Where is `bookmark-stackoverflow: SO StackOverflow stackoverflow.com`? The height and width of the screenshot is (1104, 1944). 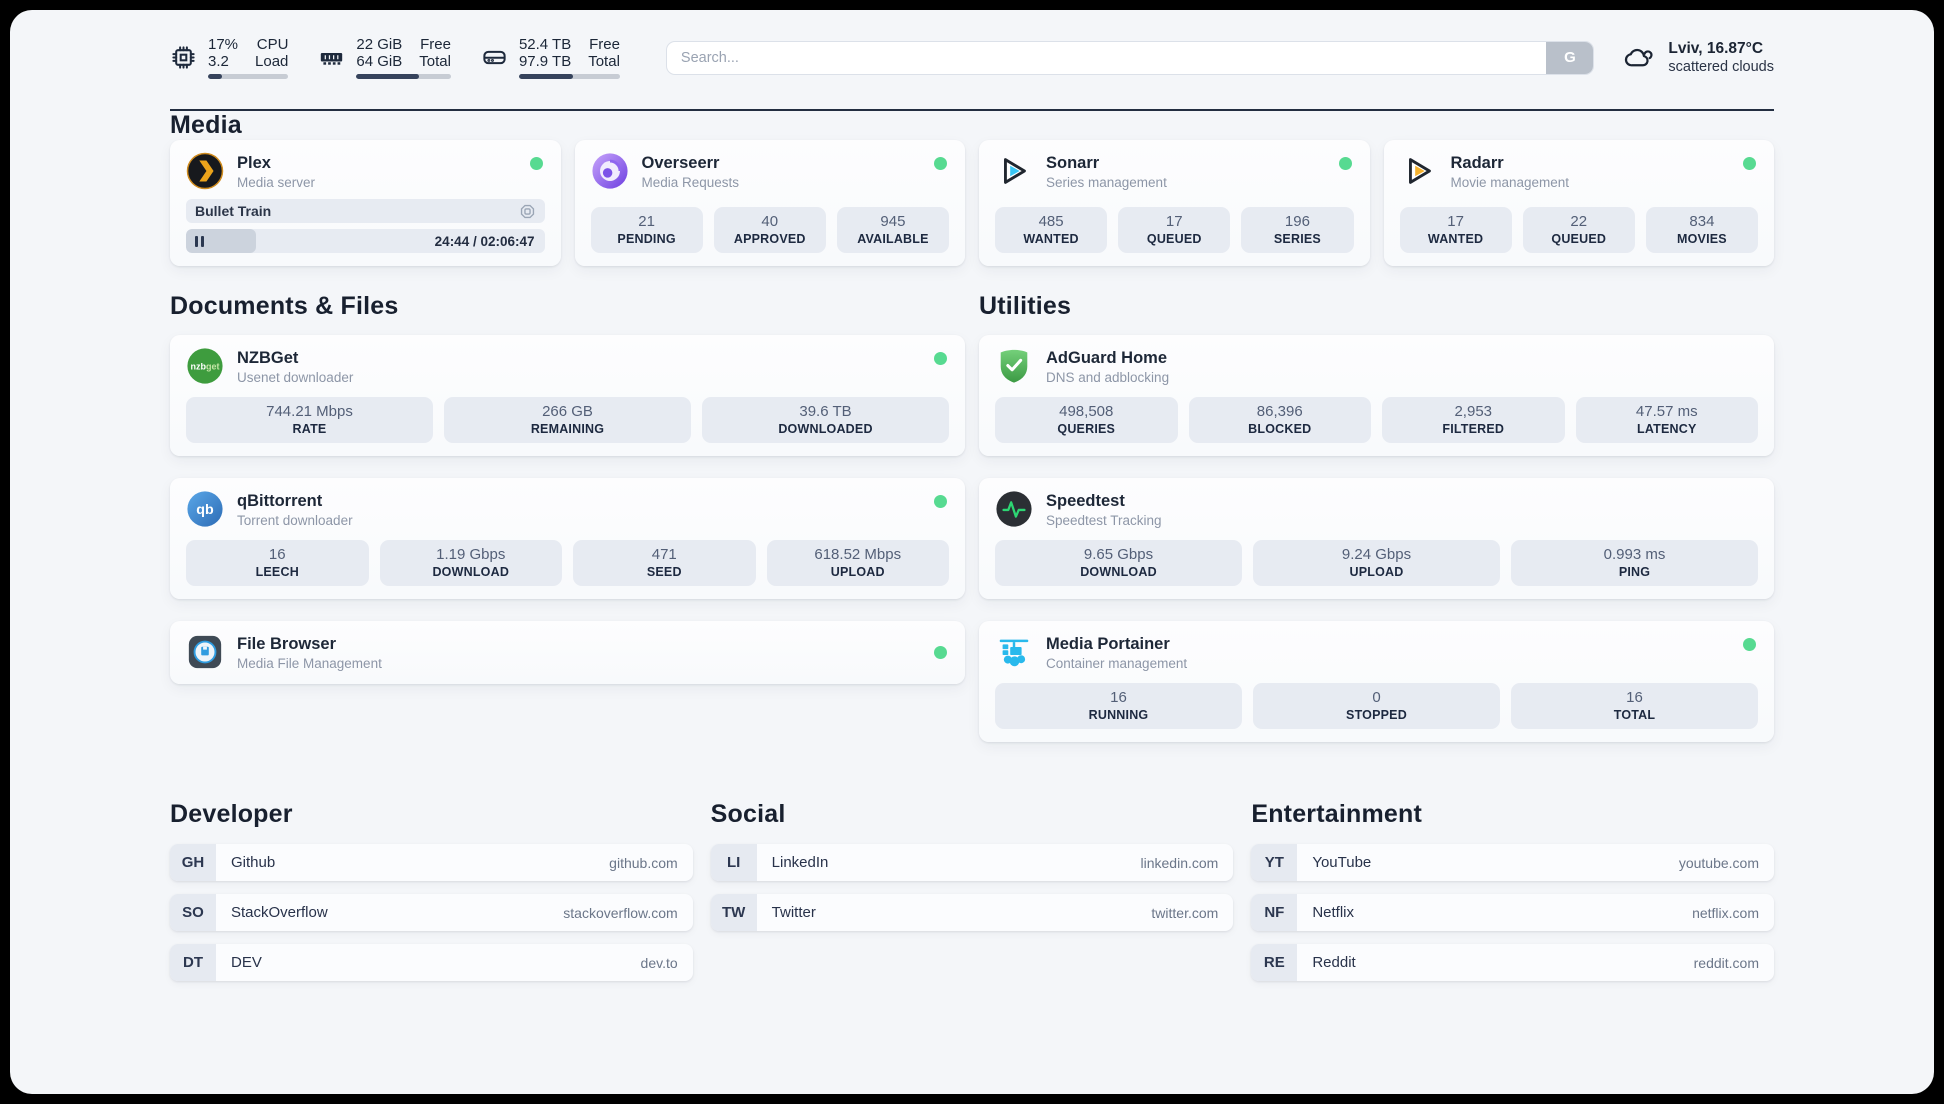
bookmark-stackoverflow: SO StackOverflow stackoverflow.com is located at coordinates (431, 912).